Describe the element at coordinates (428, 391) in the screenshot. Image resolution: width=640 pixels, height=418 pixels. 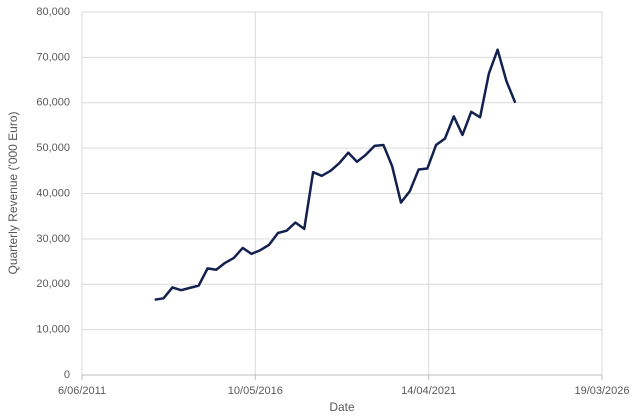
I see `x-tick-label: 14/04/2021` at that location.